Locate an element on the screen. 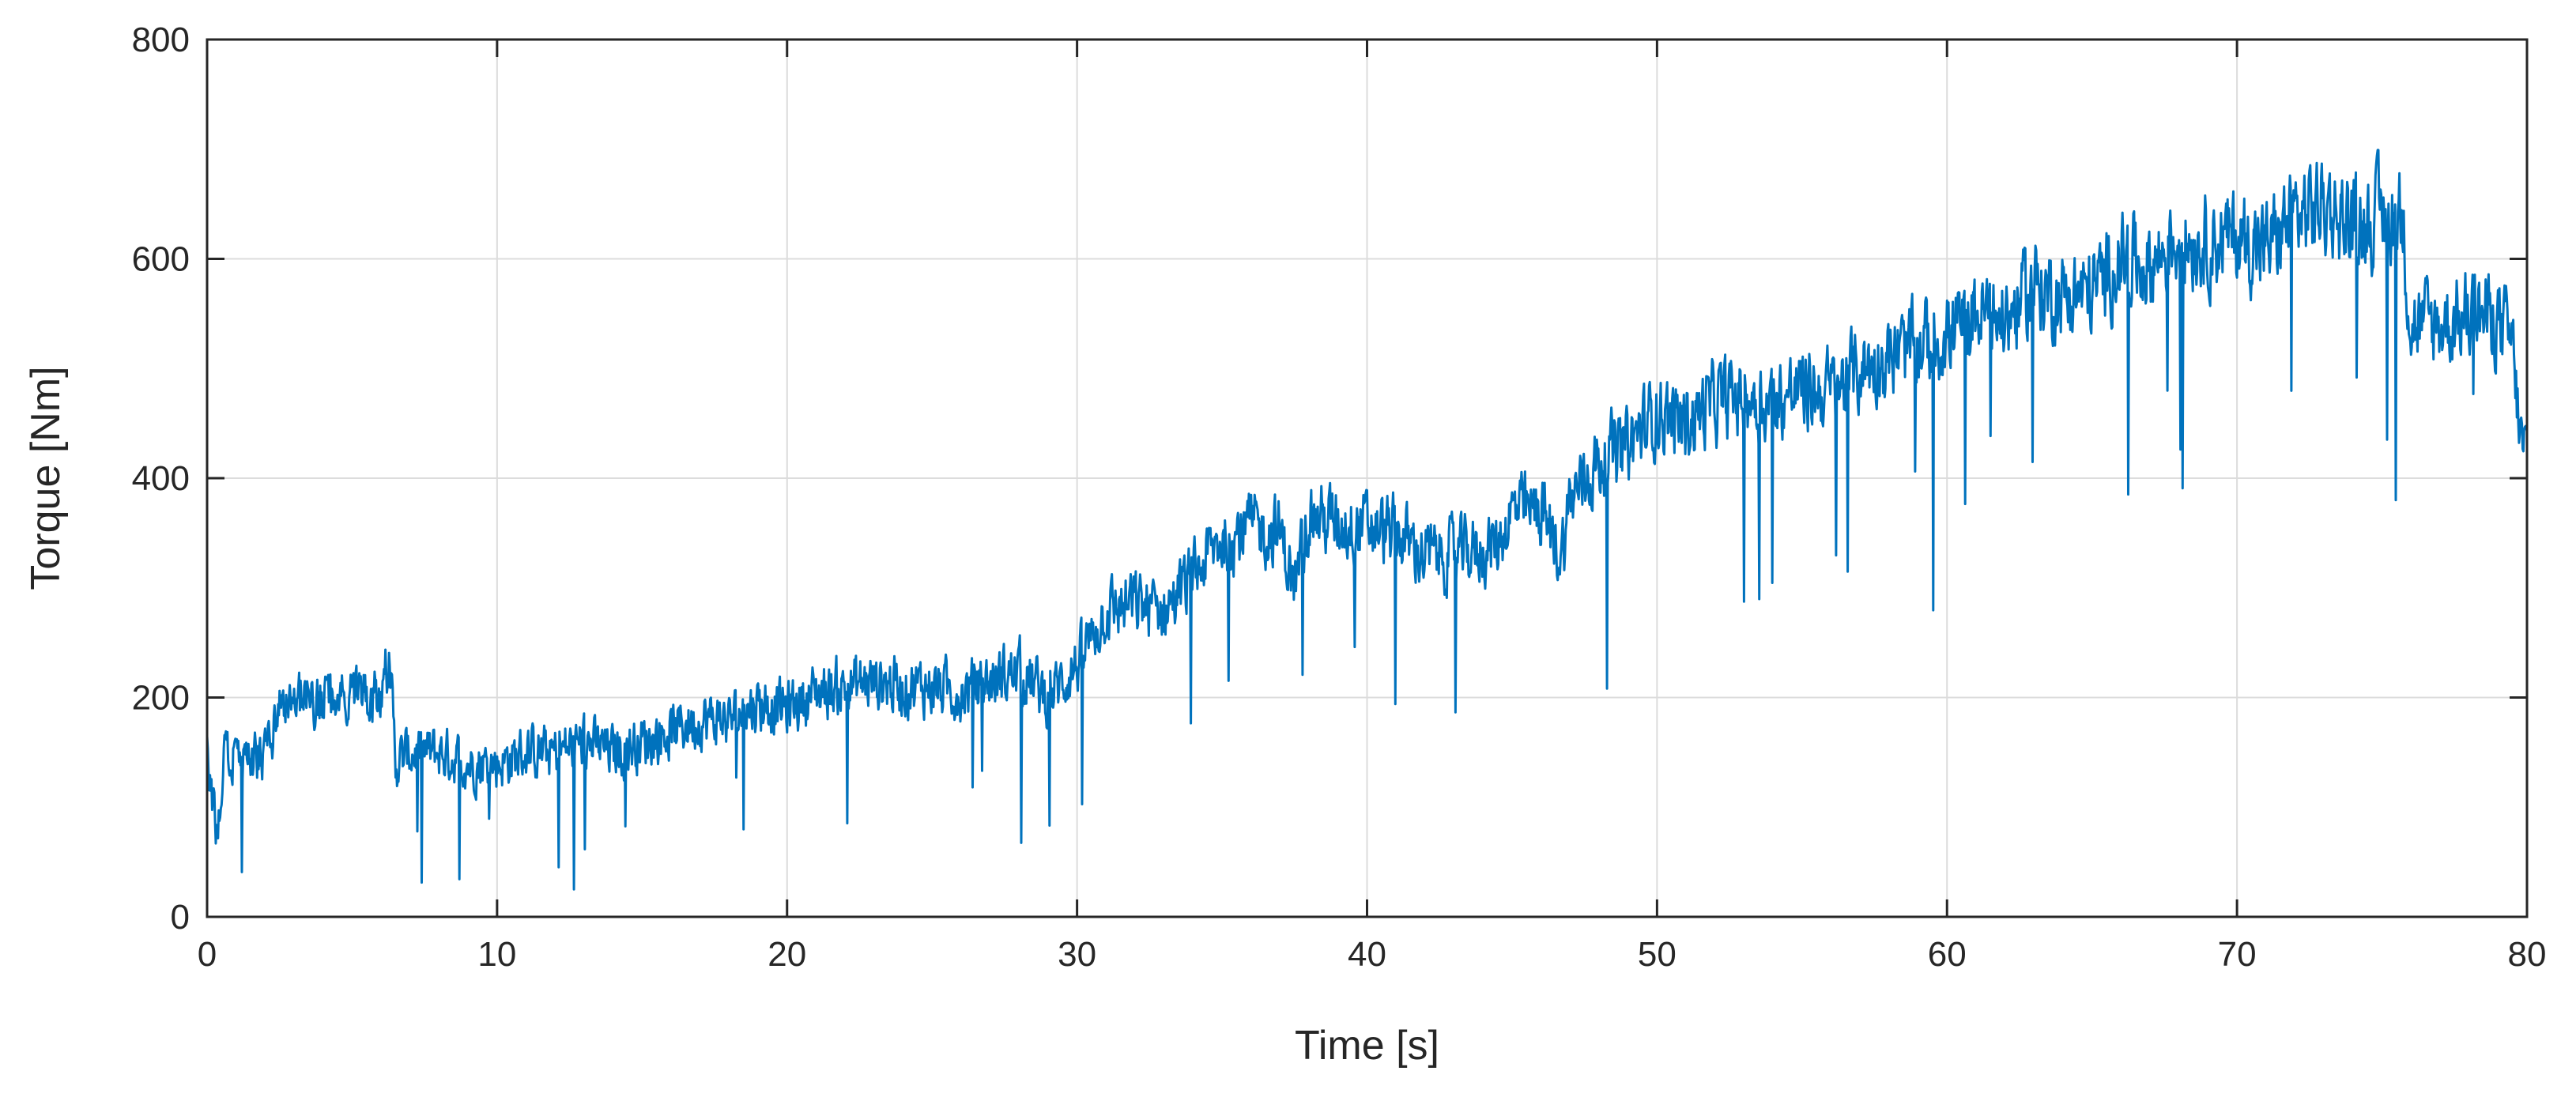 This screenshot has width=2576, height=1101. y-tick-label: 200 is located at coordinates (161, 698).